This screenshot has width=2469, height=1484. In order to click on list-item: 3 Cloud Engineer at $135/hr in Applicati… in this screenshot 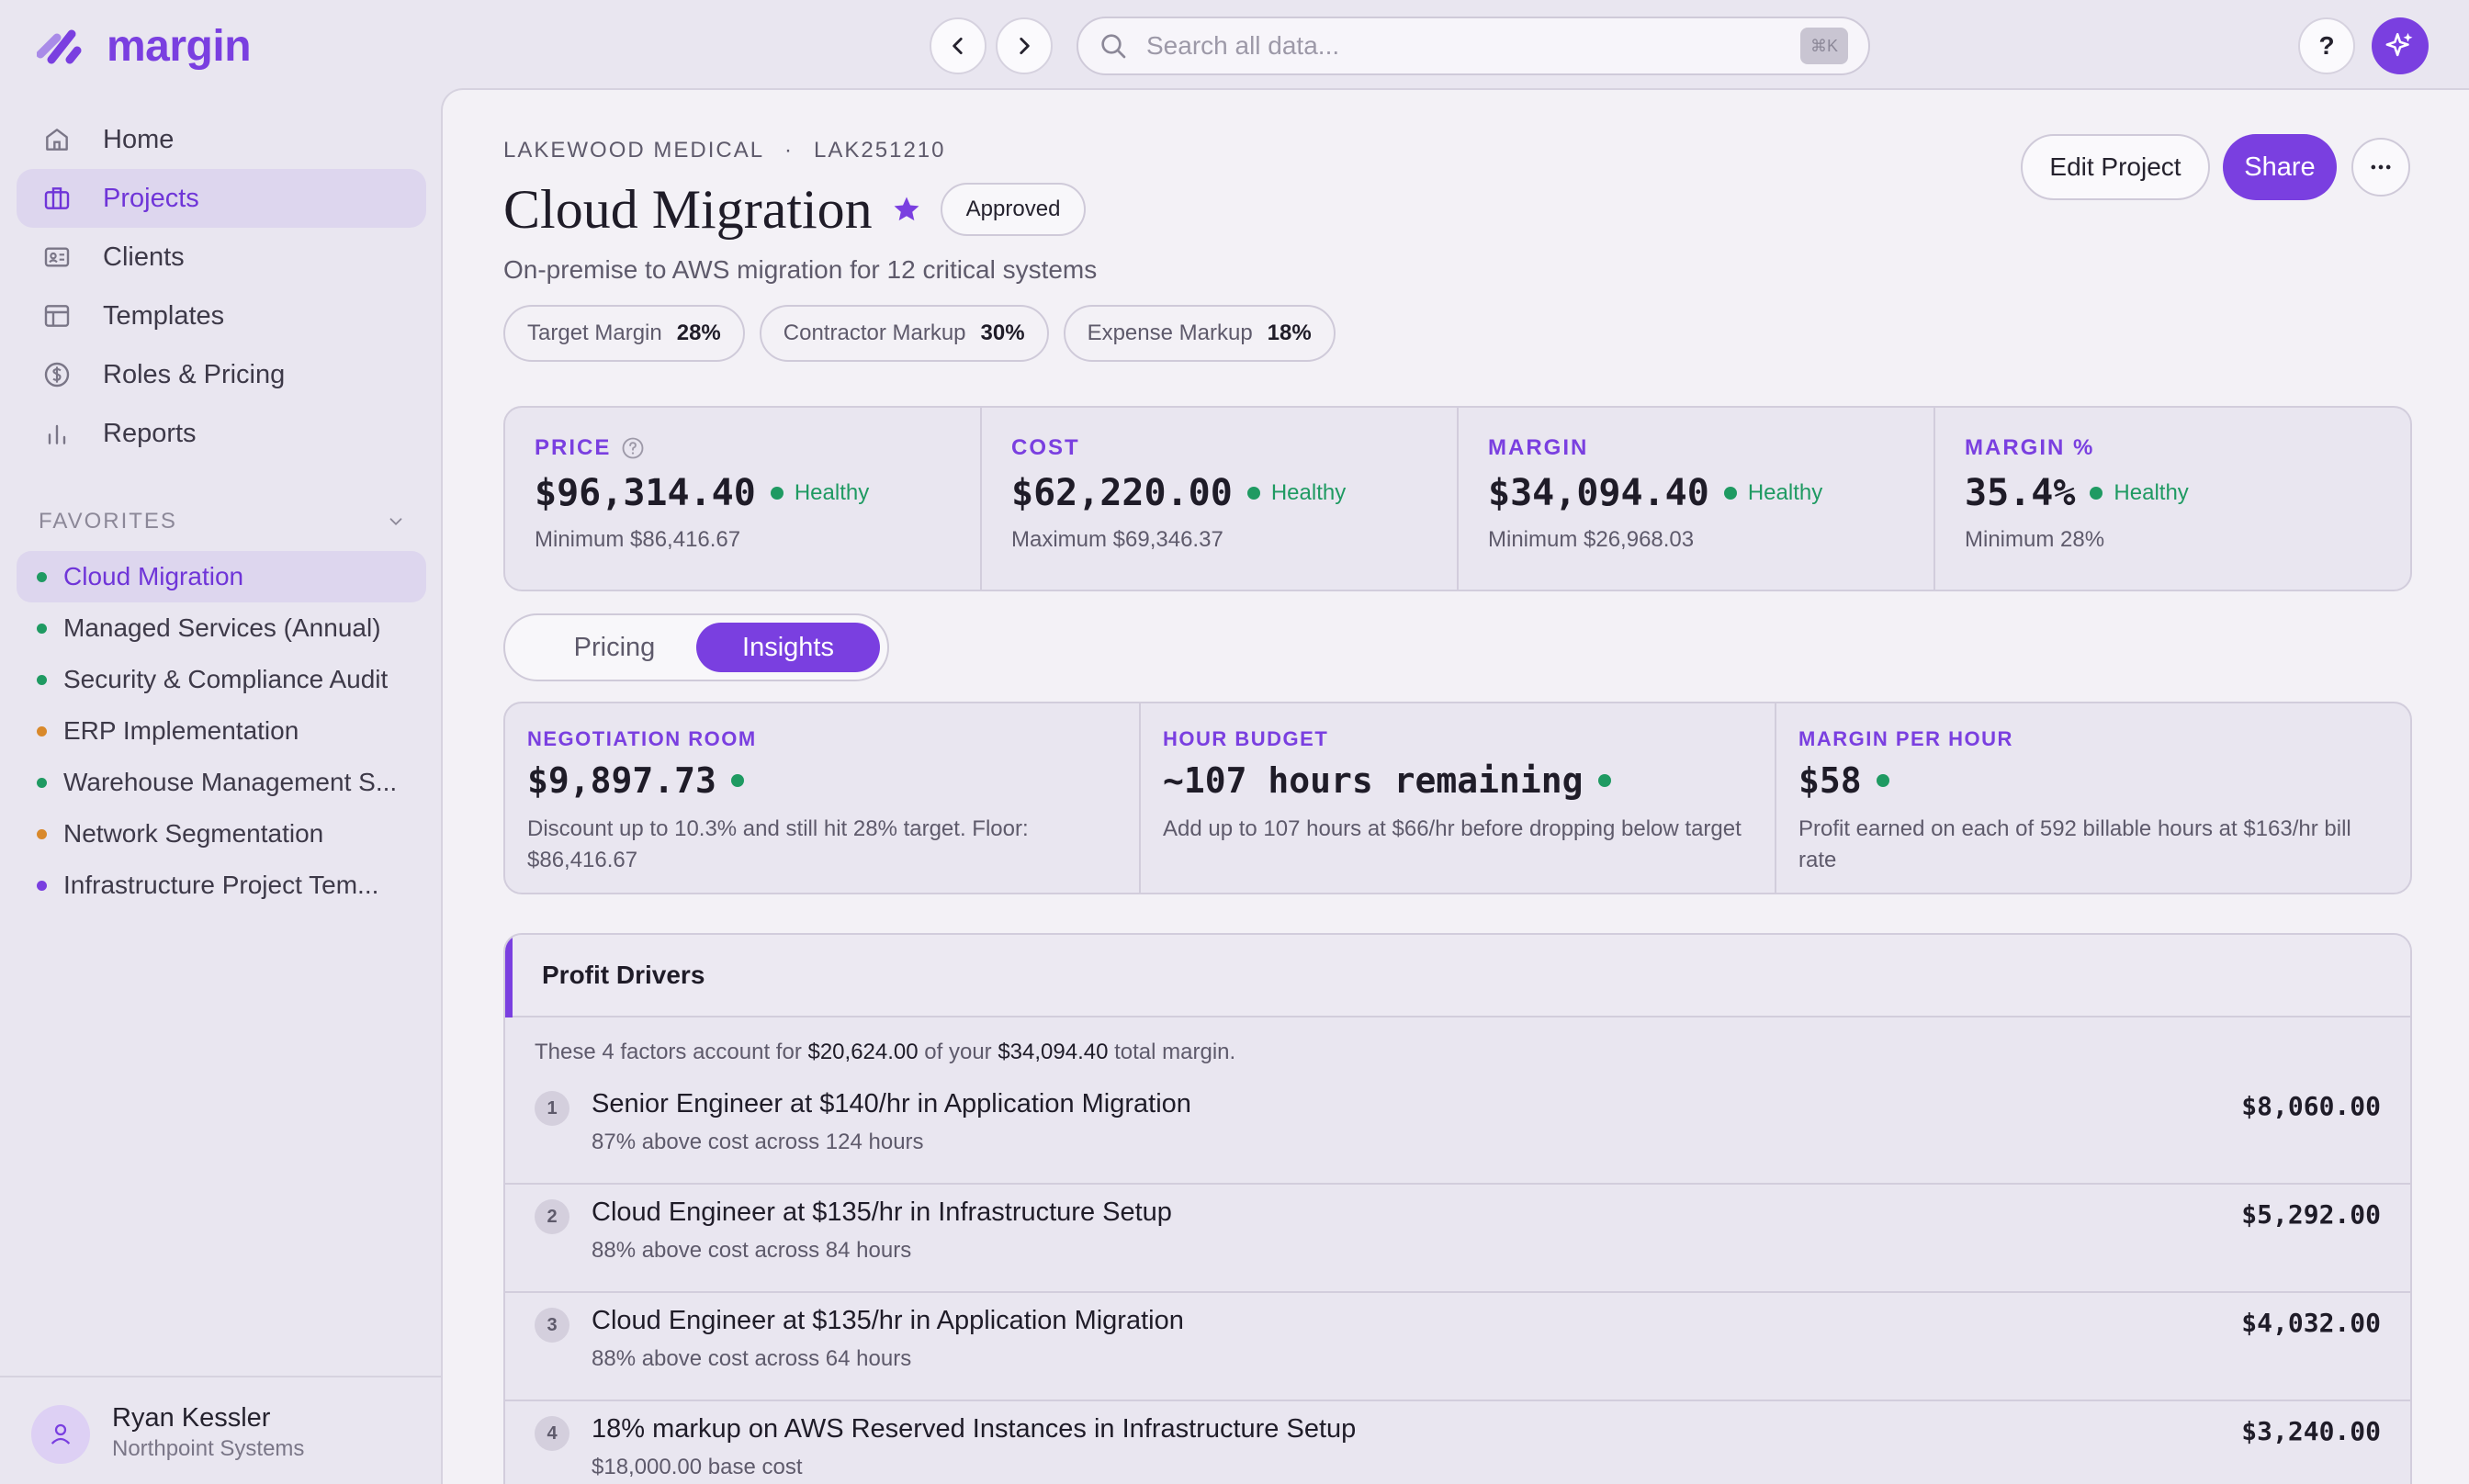, I will do `click(1457, 1347)`.